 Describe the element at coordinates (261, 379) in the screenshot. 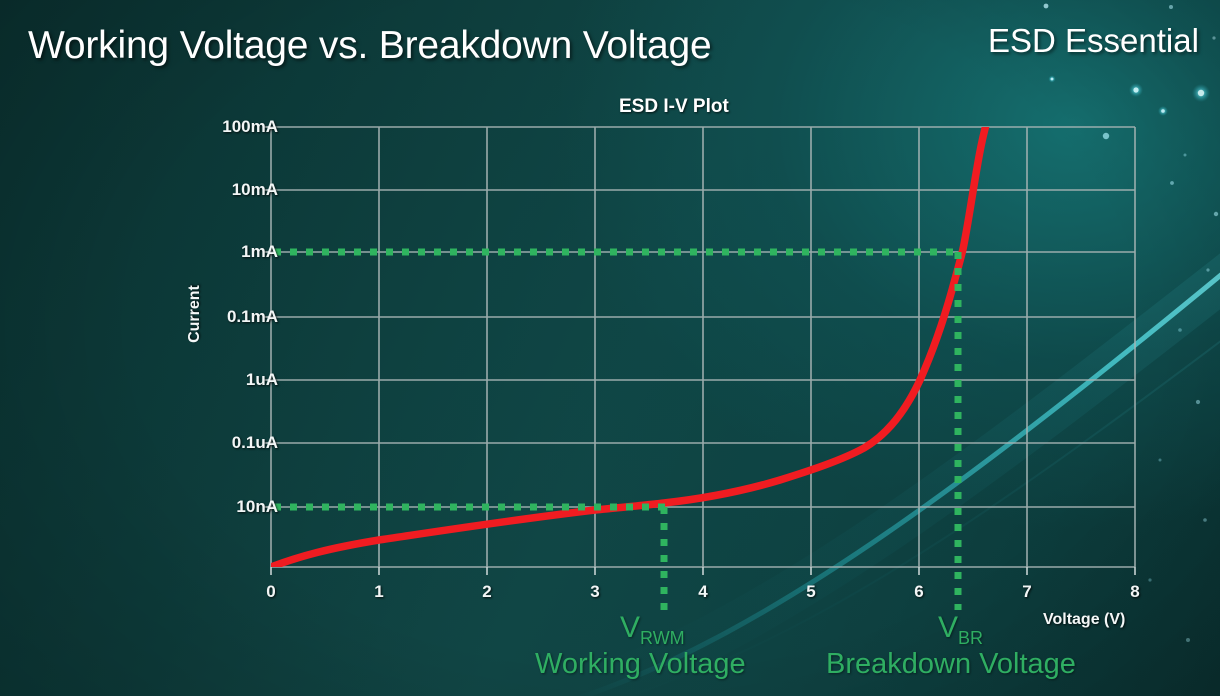

I see `y-tick-label-4: 1uA` at that location.